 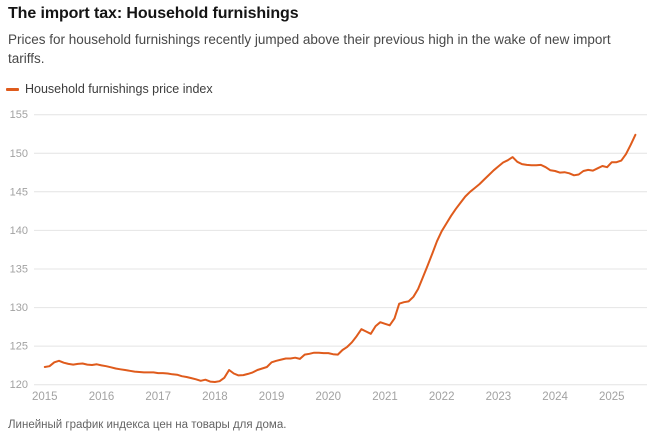 What do you see at coordinates (12, 89) in the screenshot?
I see `legend-line-swatch-icon` at bounding box center [12, 89].